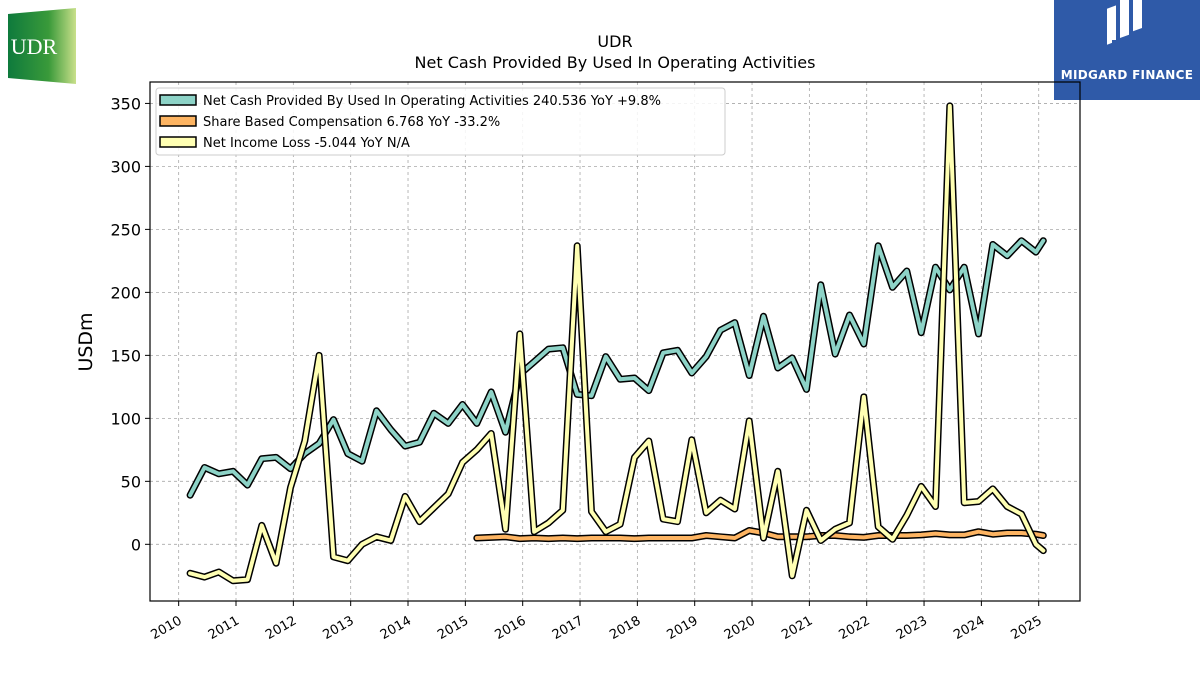 The height and width of the screenshot is (675, 1200). What do you see at coordinates (125, 418) in the screenshot?
I see `y-tick-label: 100` at bounding box center [125, 418].